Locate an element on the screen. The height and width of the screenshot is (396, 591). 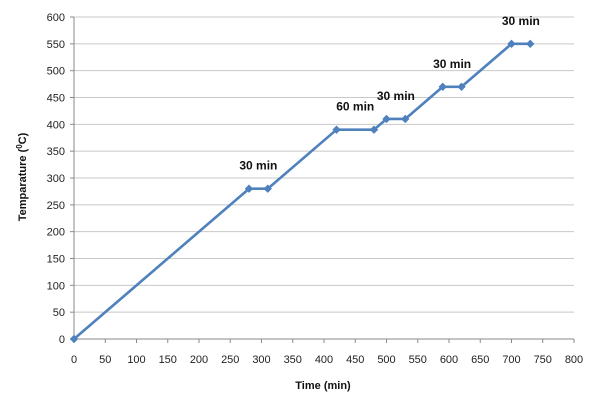
x-tick-label: 550 is located at coordinates (418, 360).